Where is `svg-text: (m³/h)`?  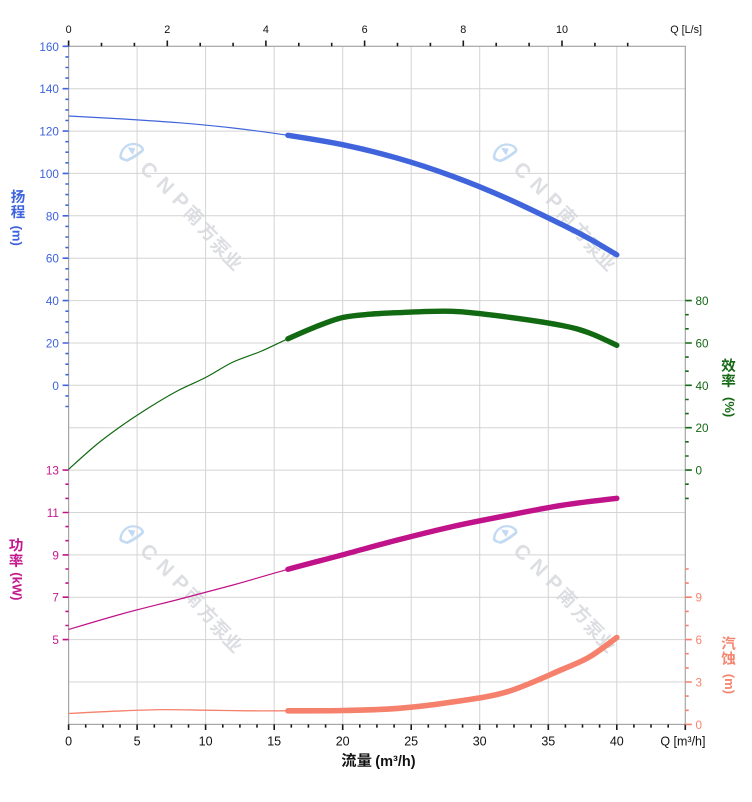
svg-text: (m³/h) is located at coordinates (395, 762).